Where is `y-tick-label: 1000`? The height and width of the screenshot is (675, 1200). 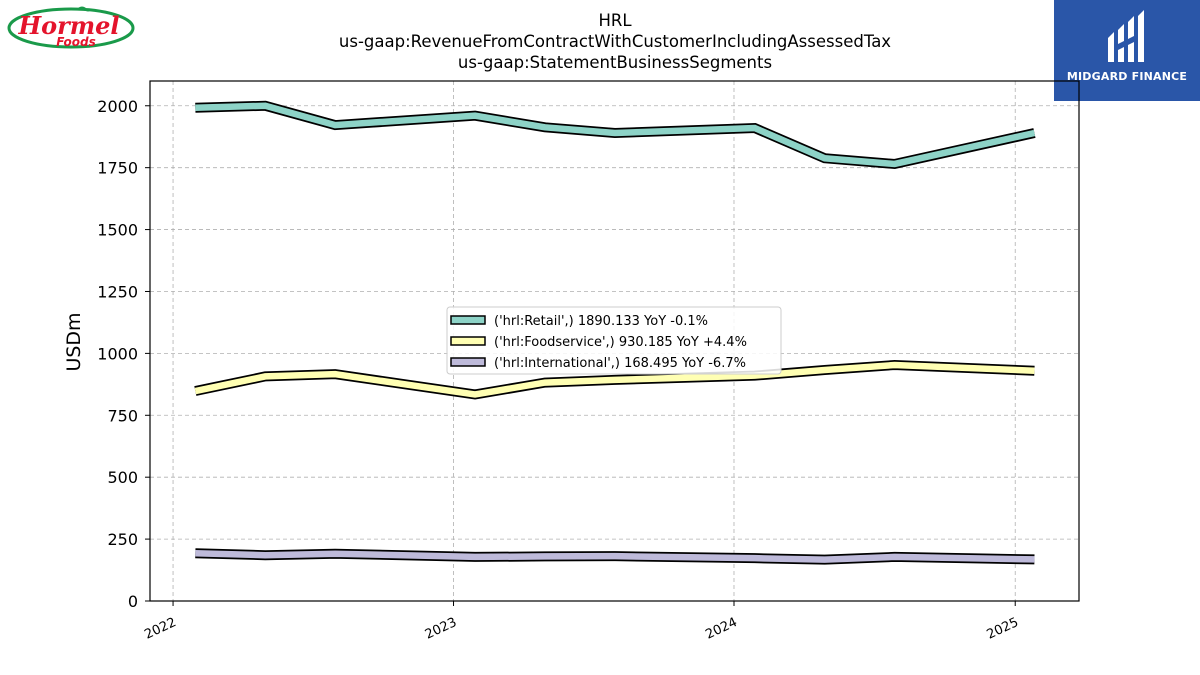 y-tick-label: 1000 is located at coordinates (117, 353).